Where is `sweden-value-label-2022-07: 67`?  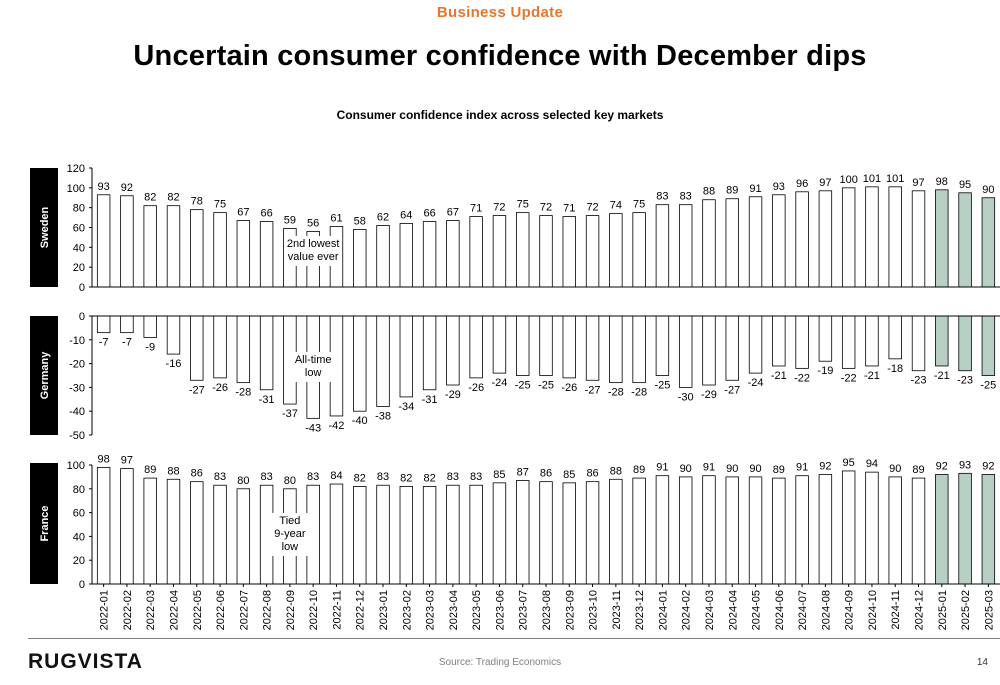
sweden-value-label-2022-07: 67 is located at coordinates (243, 213).